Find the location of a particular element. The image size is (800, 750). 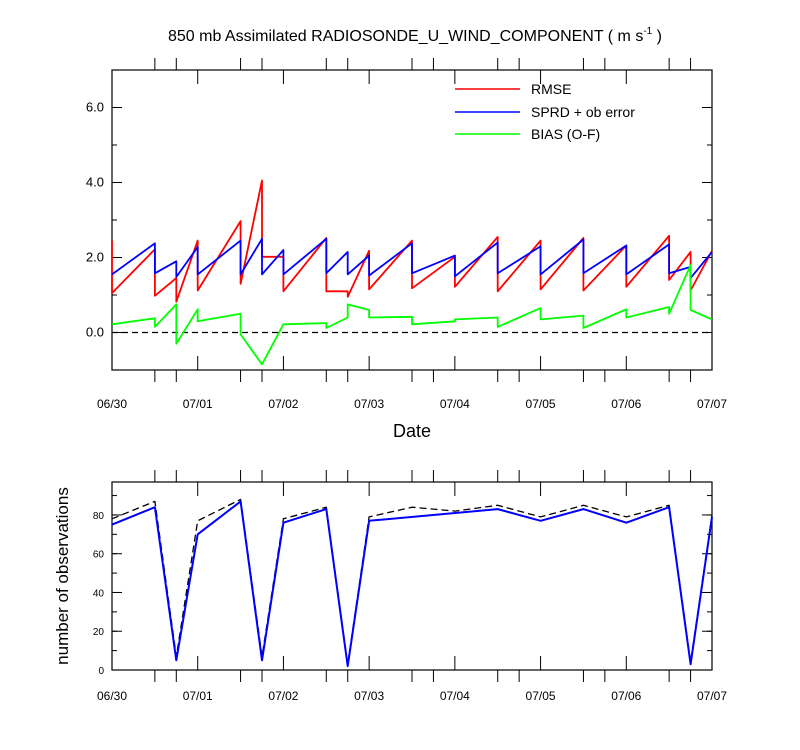

y-tick-label: 0 is located at coordinates (101, 671).